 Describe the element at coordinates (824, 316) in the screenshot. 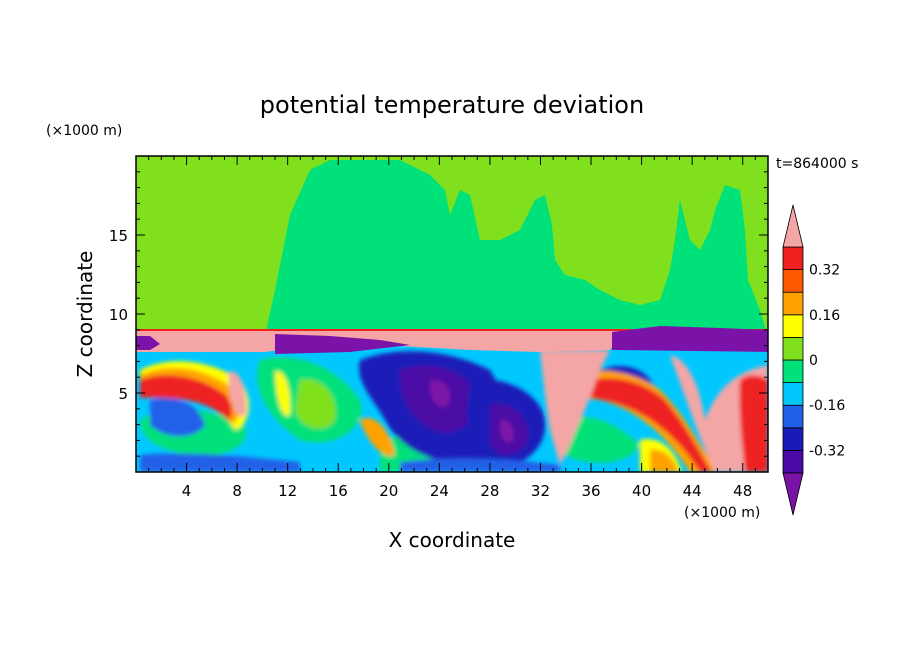

I see `colorbar-label: 0.16` at that location.